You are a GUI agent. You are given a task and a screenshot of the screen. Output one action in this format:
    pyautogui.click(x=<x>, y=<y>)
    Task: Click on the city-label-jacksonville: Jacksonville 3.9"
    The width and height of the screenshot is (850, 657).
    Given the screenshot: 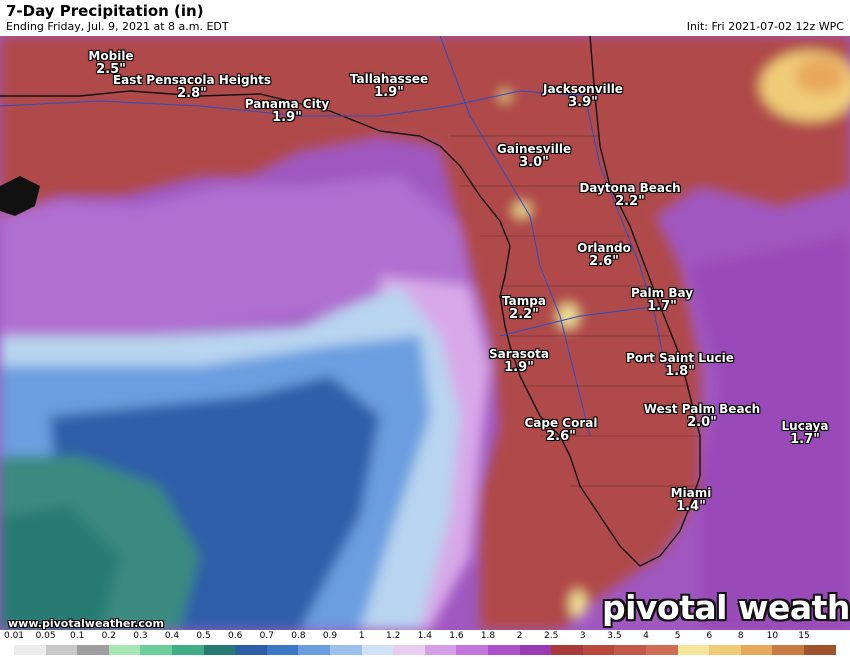 What is the action you would take?
    pyautogui.click(x=583, y=96)
    